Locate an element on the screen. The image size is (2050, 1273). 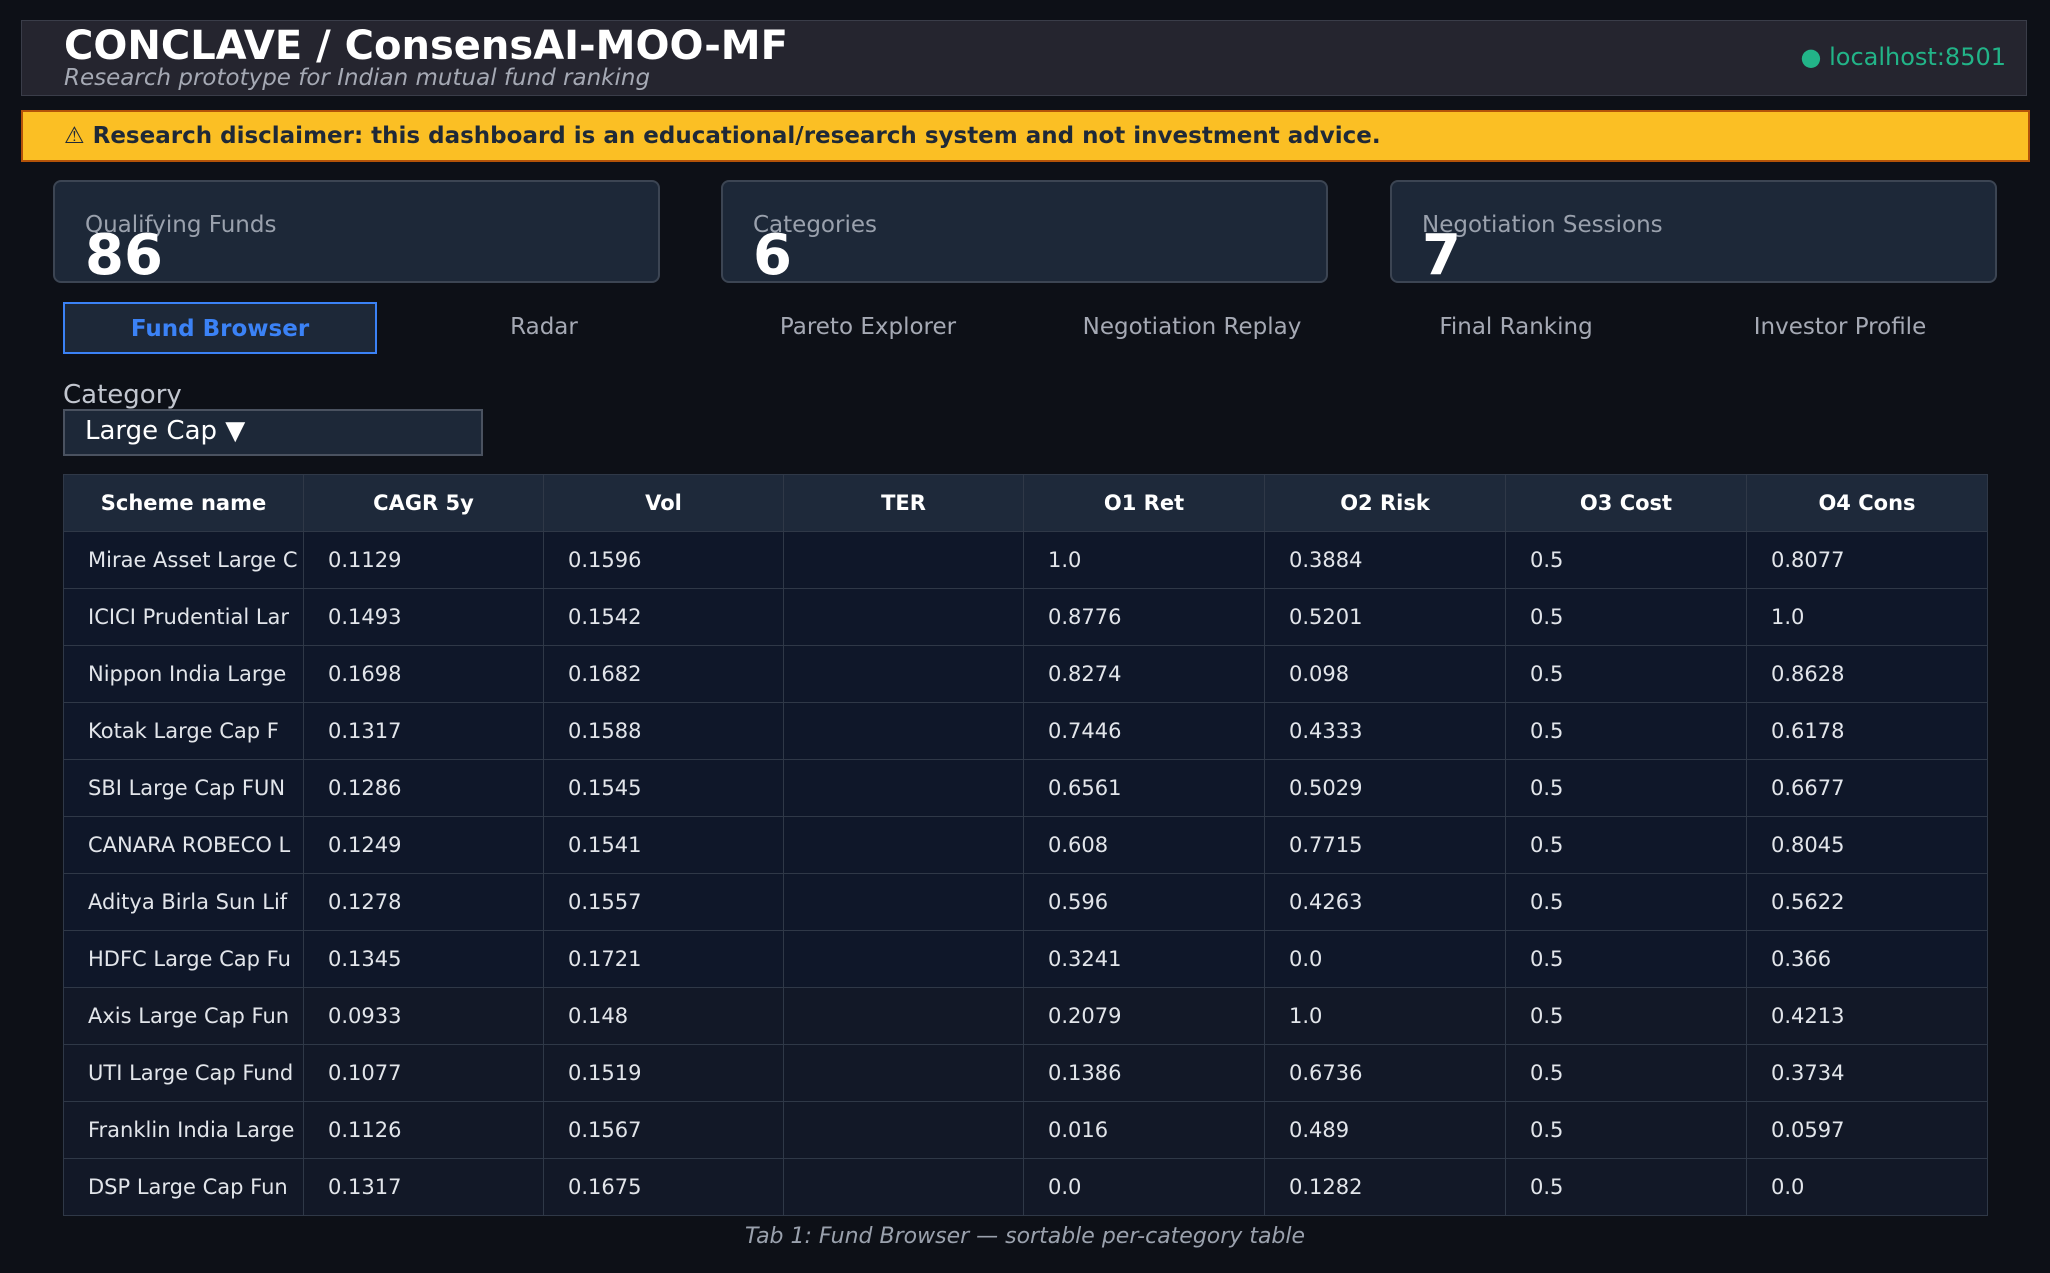
cell-vol: 0.1596 is located at coordinates (663, 560).